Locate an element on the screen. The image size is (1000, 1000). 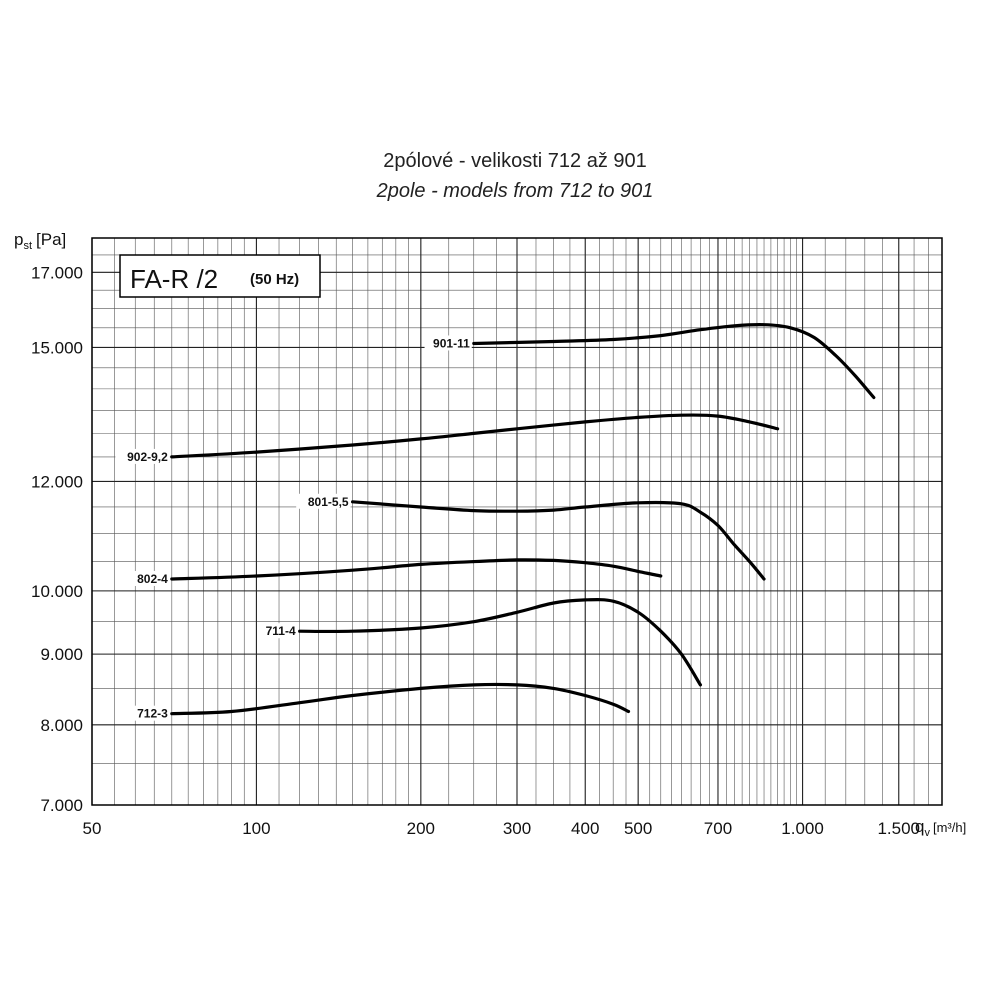
y-tick-label: 12.000 is located at coordinates (57, 481).